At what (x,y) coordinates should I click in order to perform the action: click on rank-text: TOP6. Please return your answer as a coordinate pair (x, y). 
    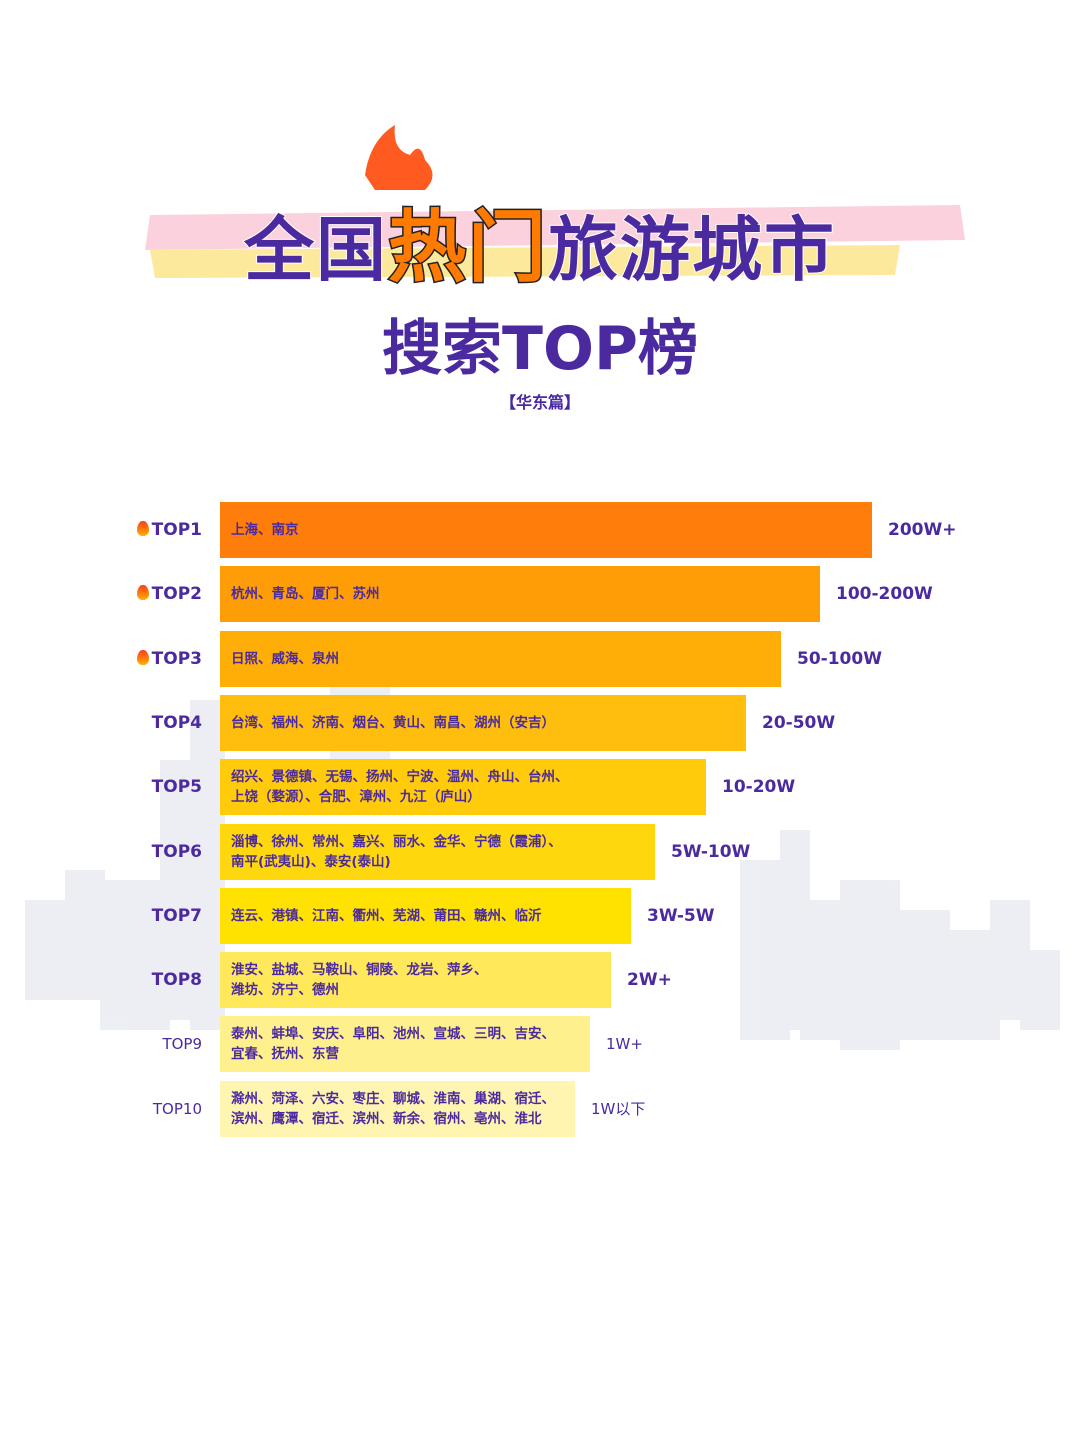
    Looking at the image, I should click on (176, 851).